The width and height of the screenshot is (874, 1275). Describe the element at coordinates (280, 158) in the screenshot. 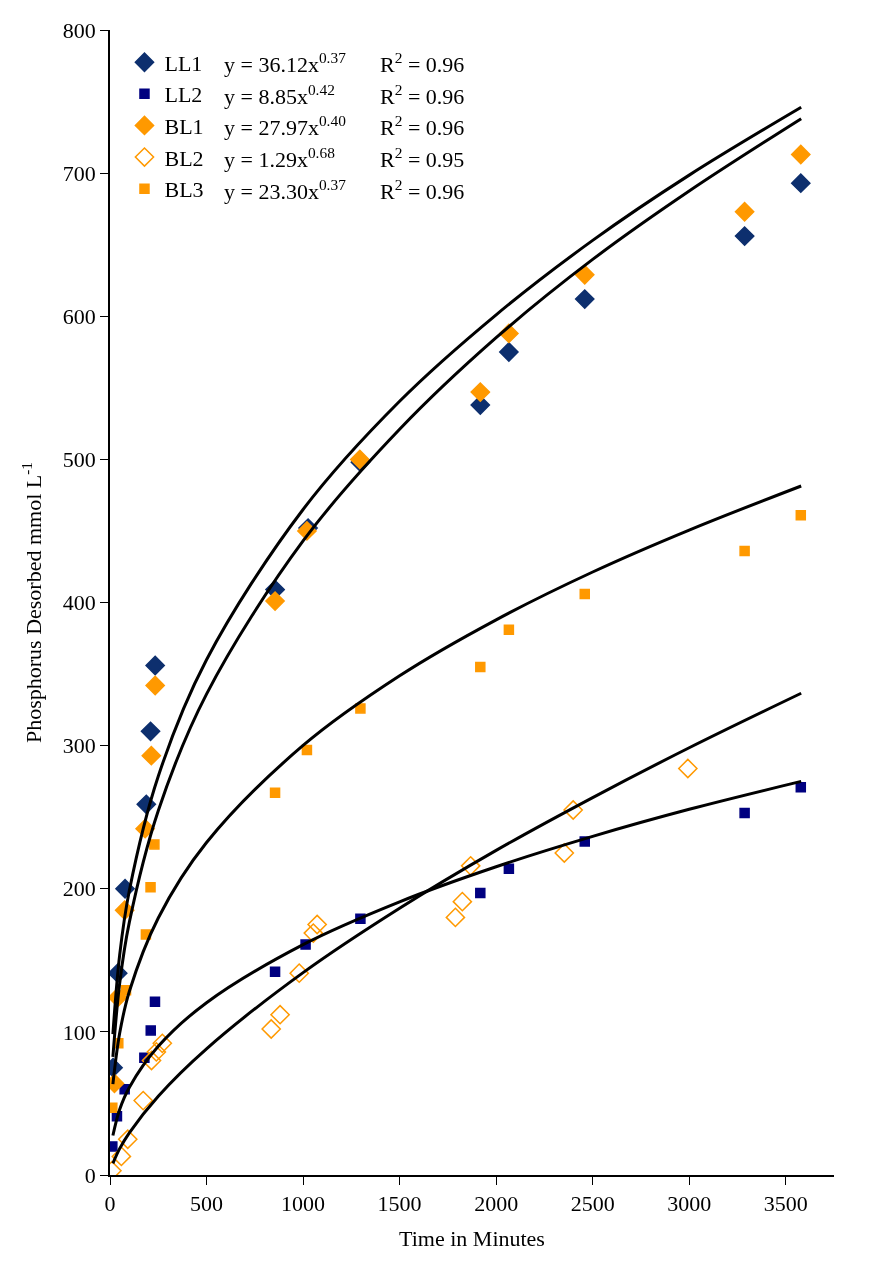

I see `annotation: y = 1.29x$^{0.68}$` at that location.